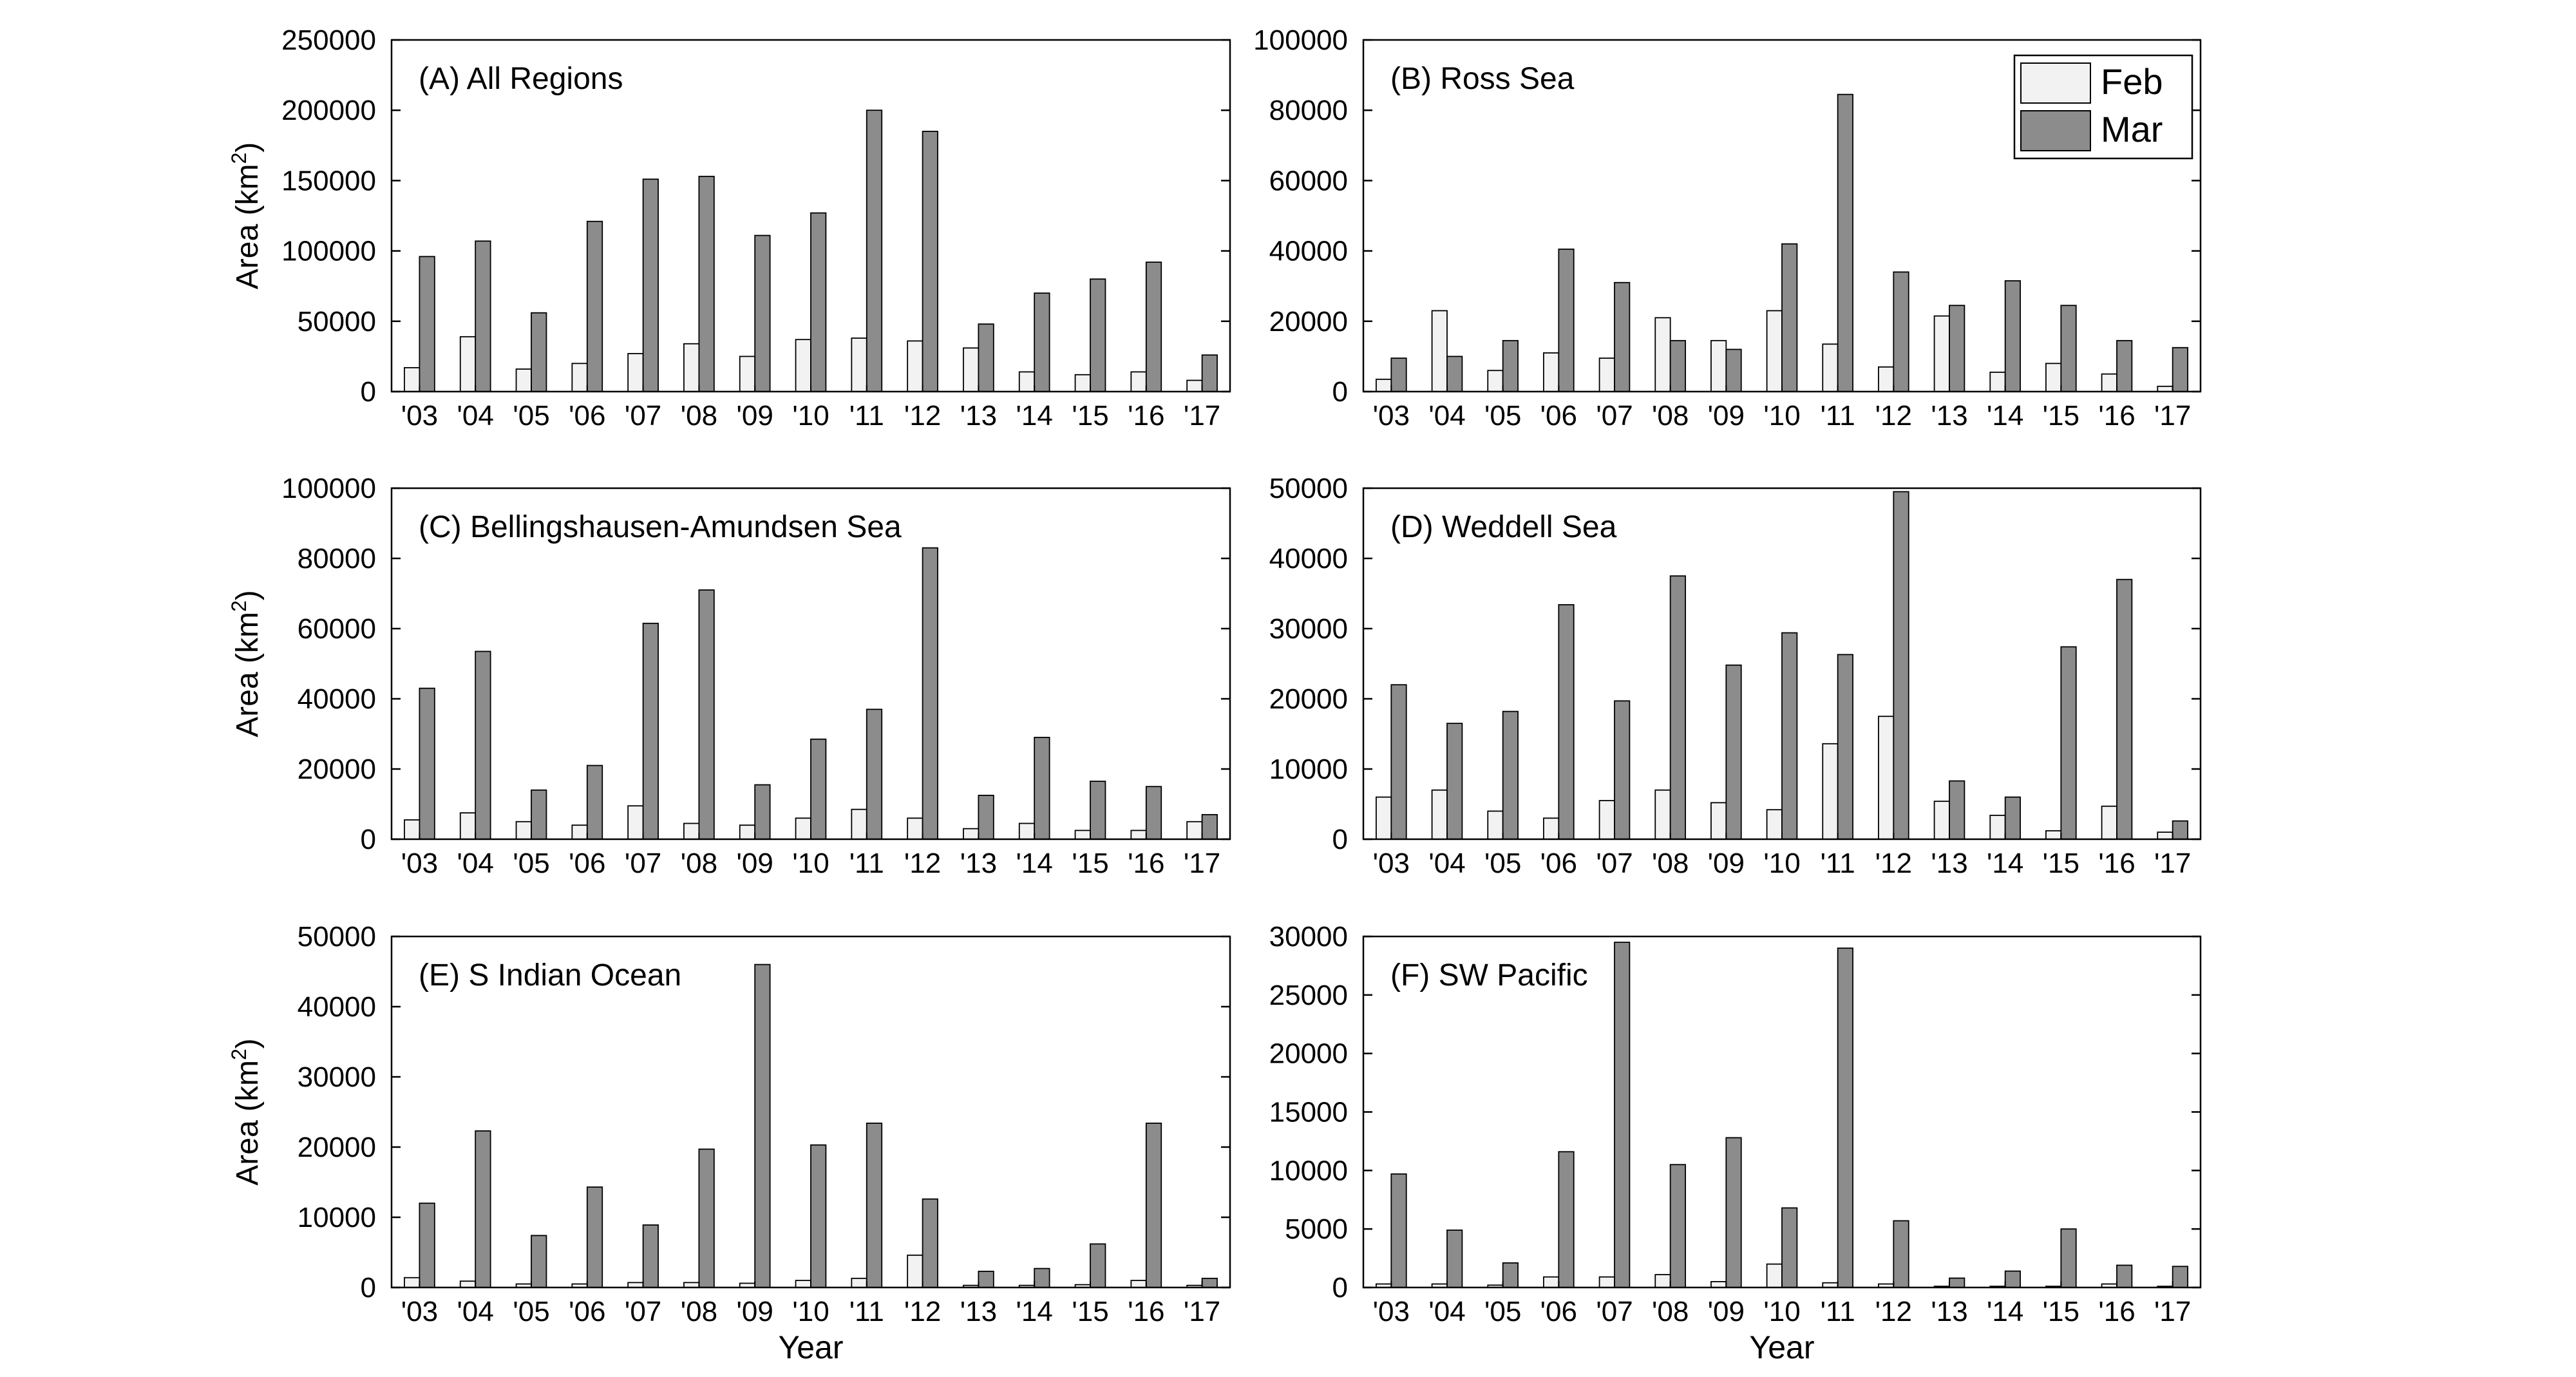 Image resolution: width=2576 pixels, height=1377 pixels. What do you see at coordinates (1504, 527) in the screenshot?
I see `panel-title: (D) Weddell Sea` at bounding box center [1504, 527].